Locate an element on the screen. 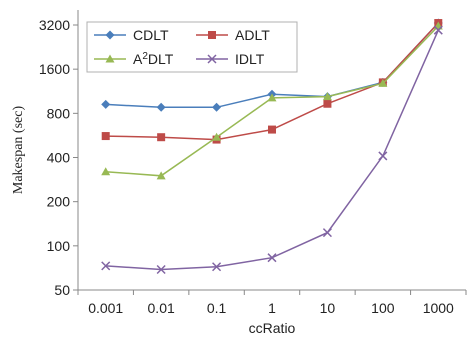  x-axis-title: ccRatio is located at coordinates (272, 328).